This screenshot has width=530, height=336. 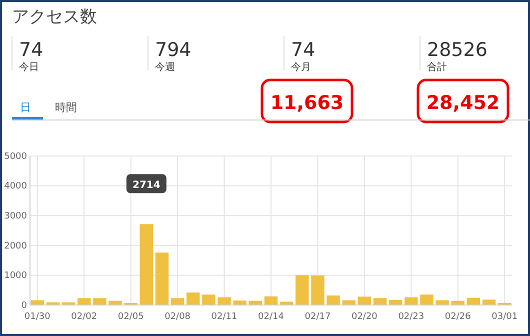 What do you see at coordinates (25, 107) in the screenshot?
I see `text: 日` at bounding box center [25, 107].